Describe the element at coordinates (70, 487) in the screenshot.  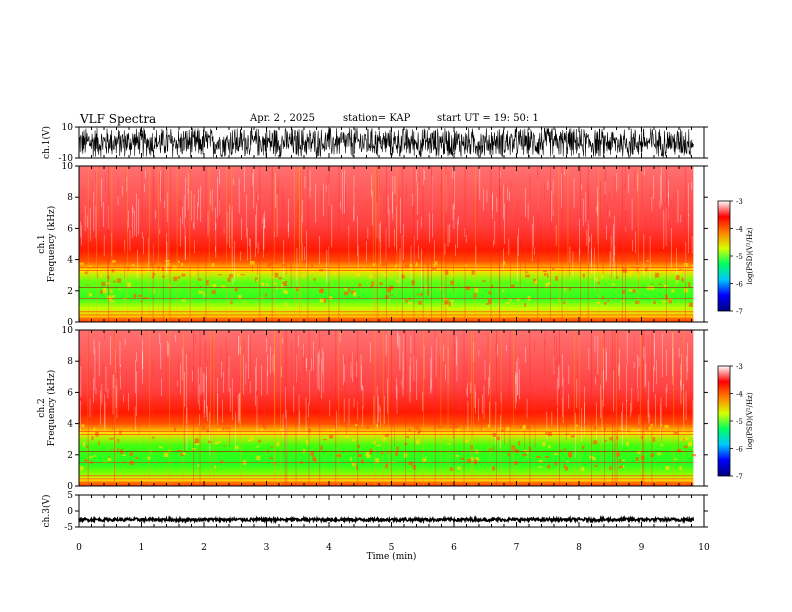
I see `y-tick-label: 0` at that location.